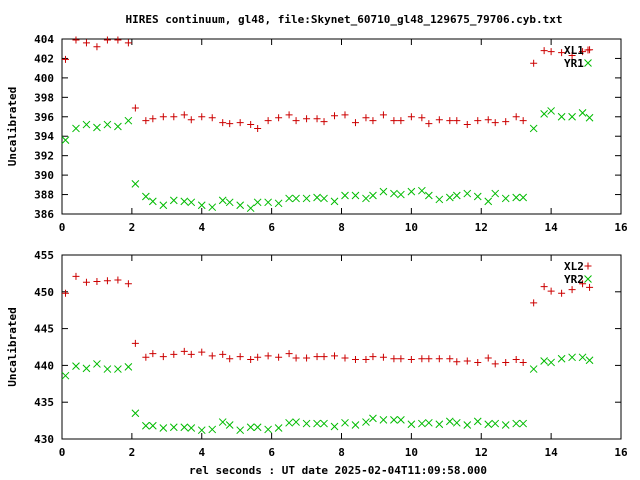 This screenshot has height=480, width=640. What do you see at coordinates (132, 452) in the screenshot?
I see `x-tick-label: 2` at bounding box center [132, 452].